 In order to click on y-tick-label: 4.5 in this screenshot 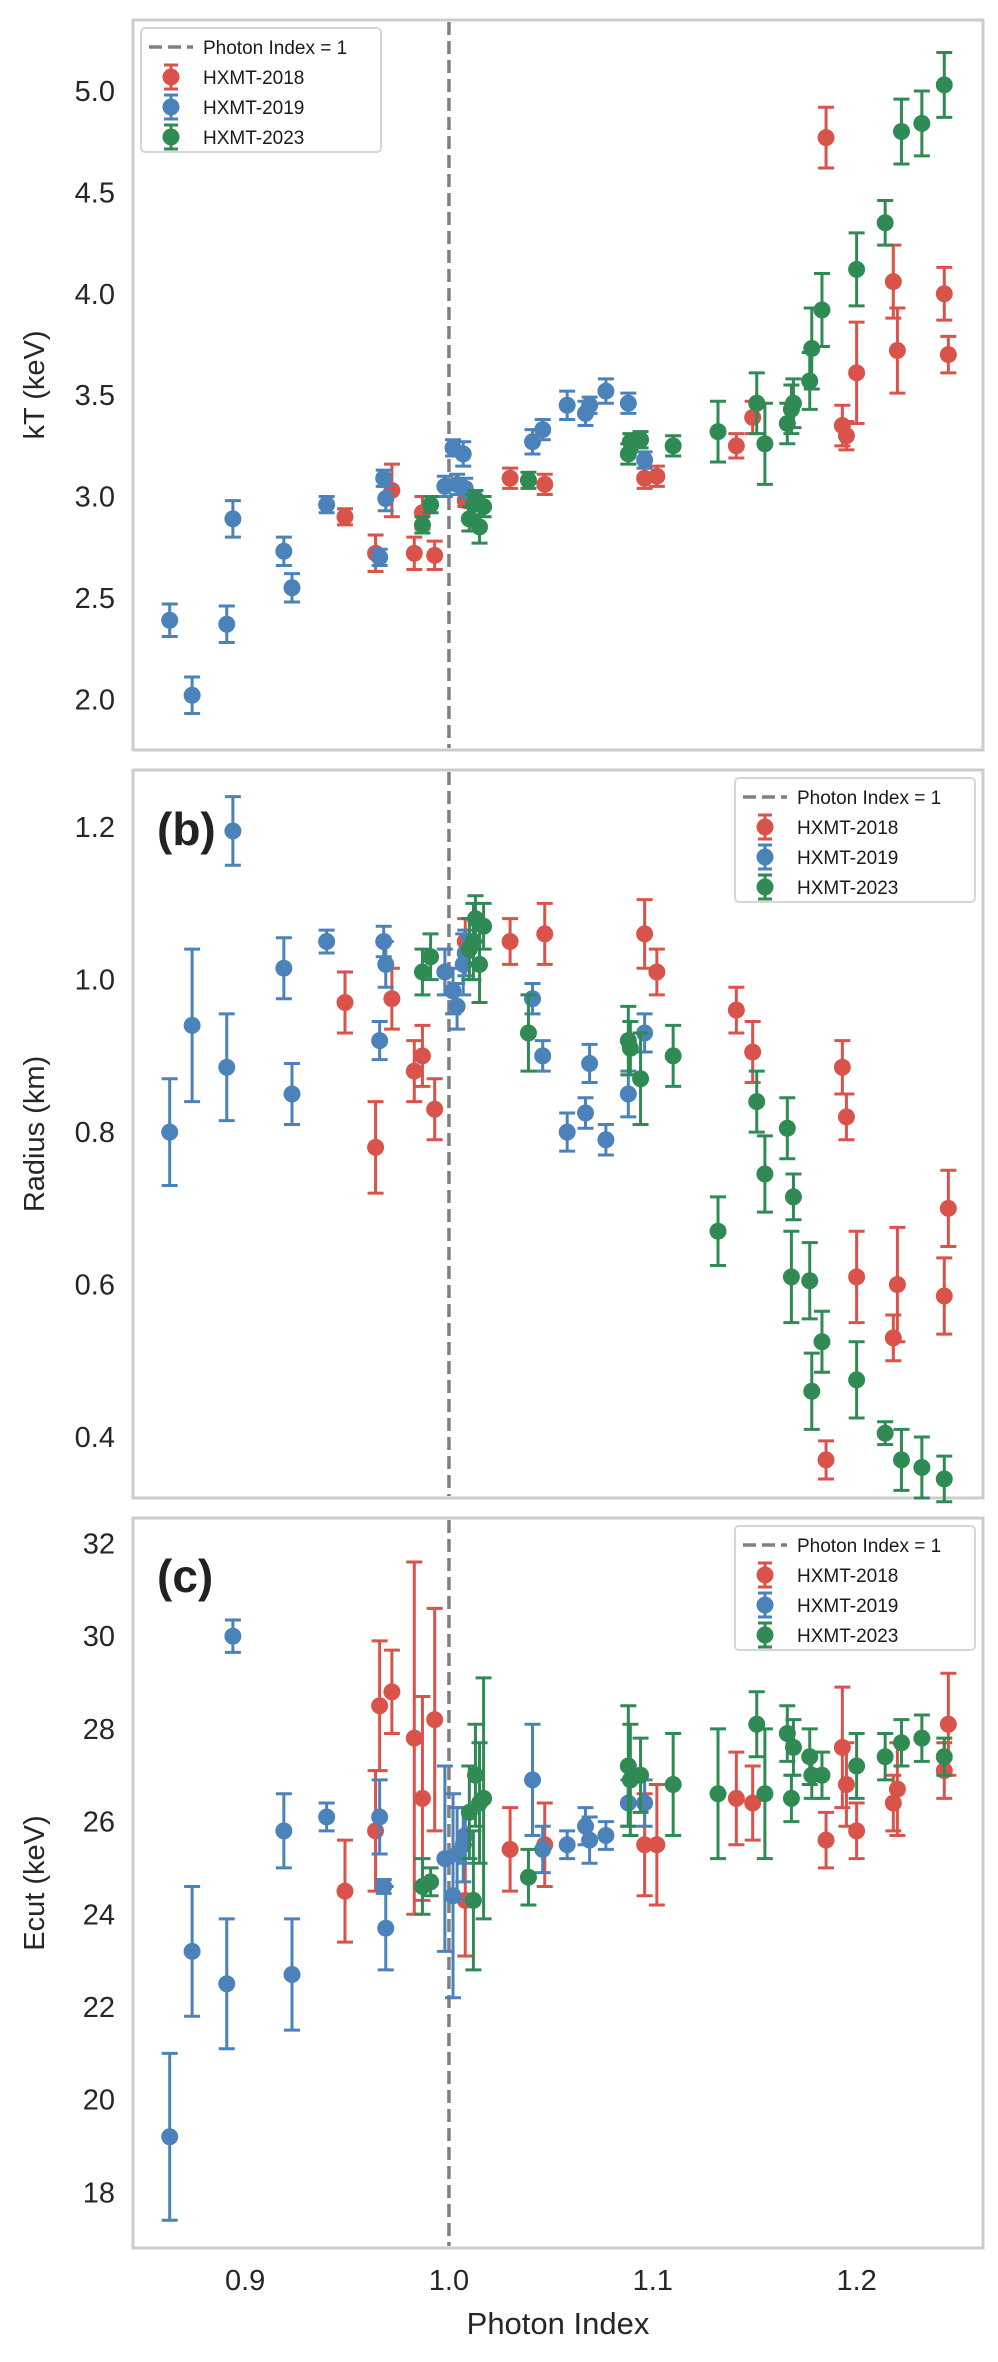, I will do `click(95, 193)`.